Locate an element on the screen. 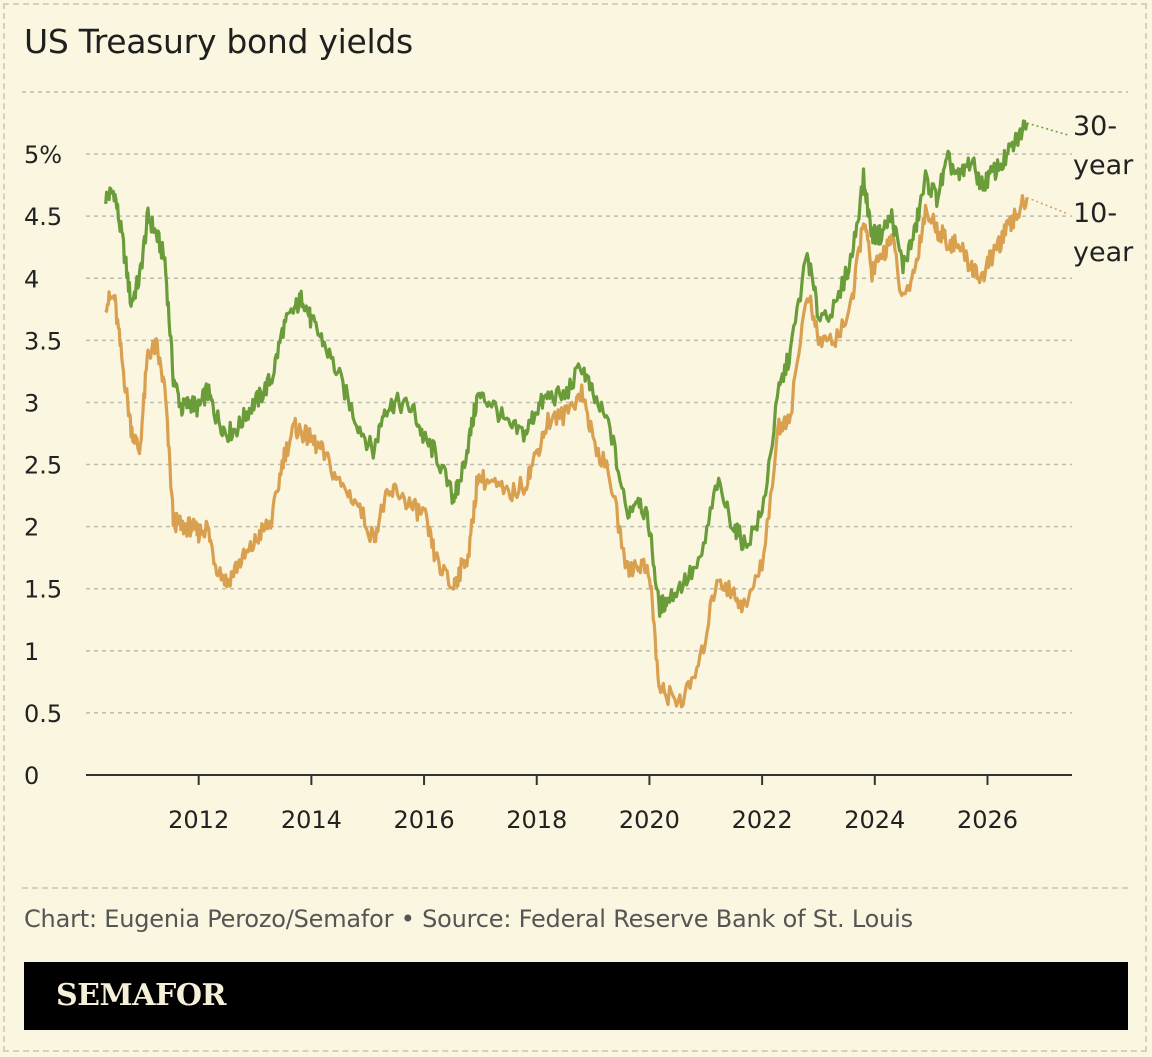  y-tick-label: 3.5 is located at coordinates (43, 341).